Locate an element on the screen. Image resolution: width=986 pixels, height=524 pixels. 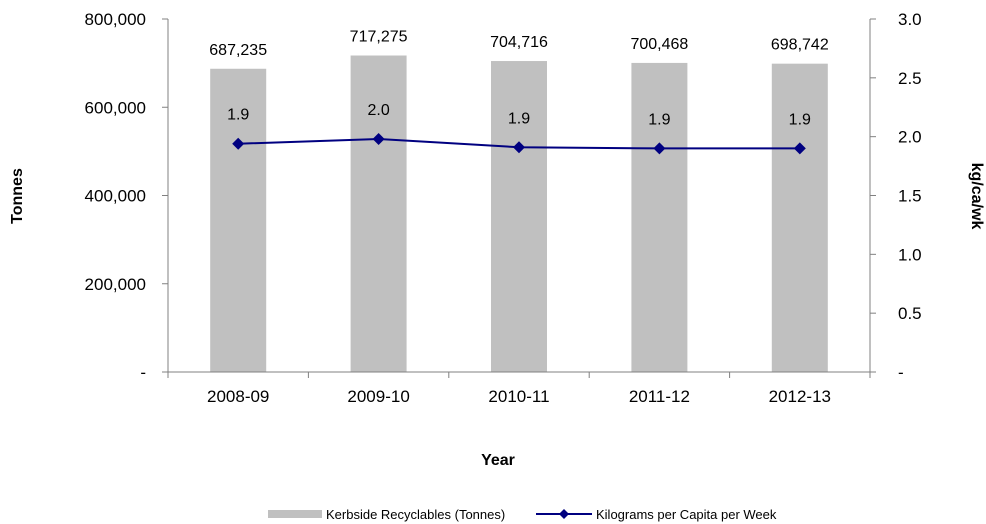
y2-tick-label: 1.5 is located at coordinates (910, 196).